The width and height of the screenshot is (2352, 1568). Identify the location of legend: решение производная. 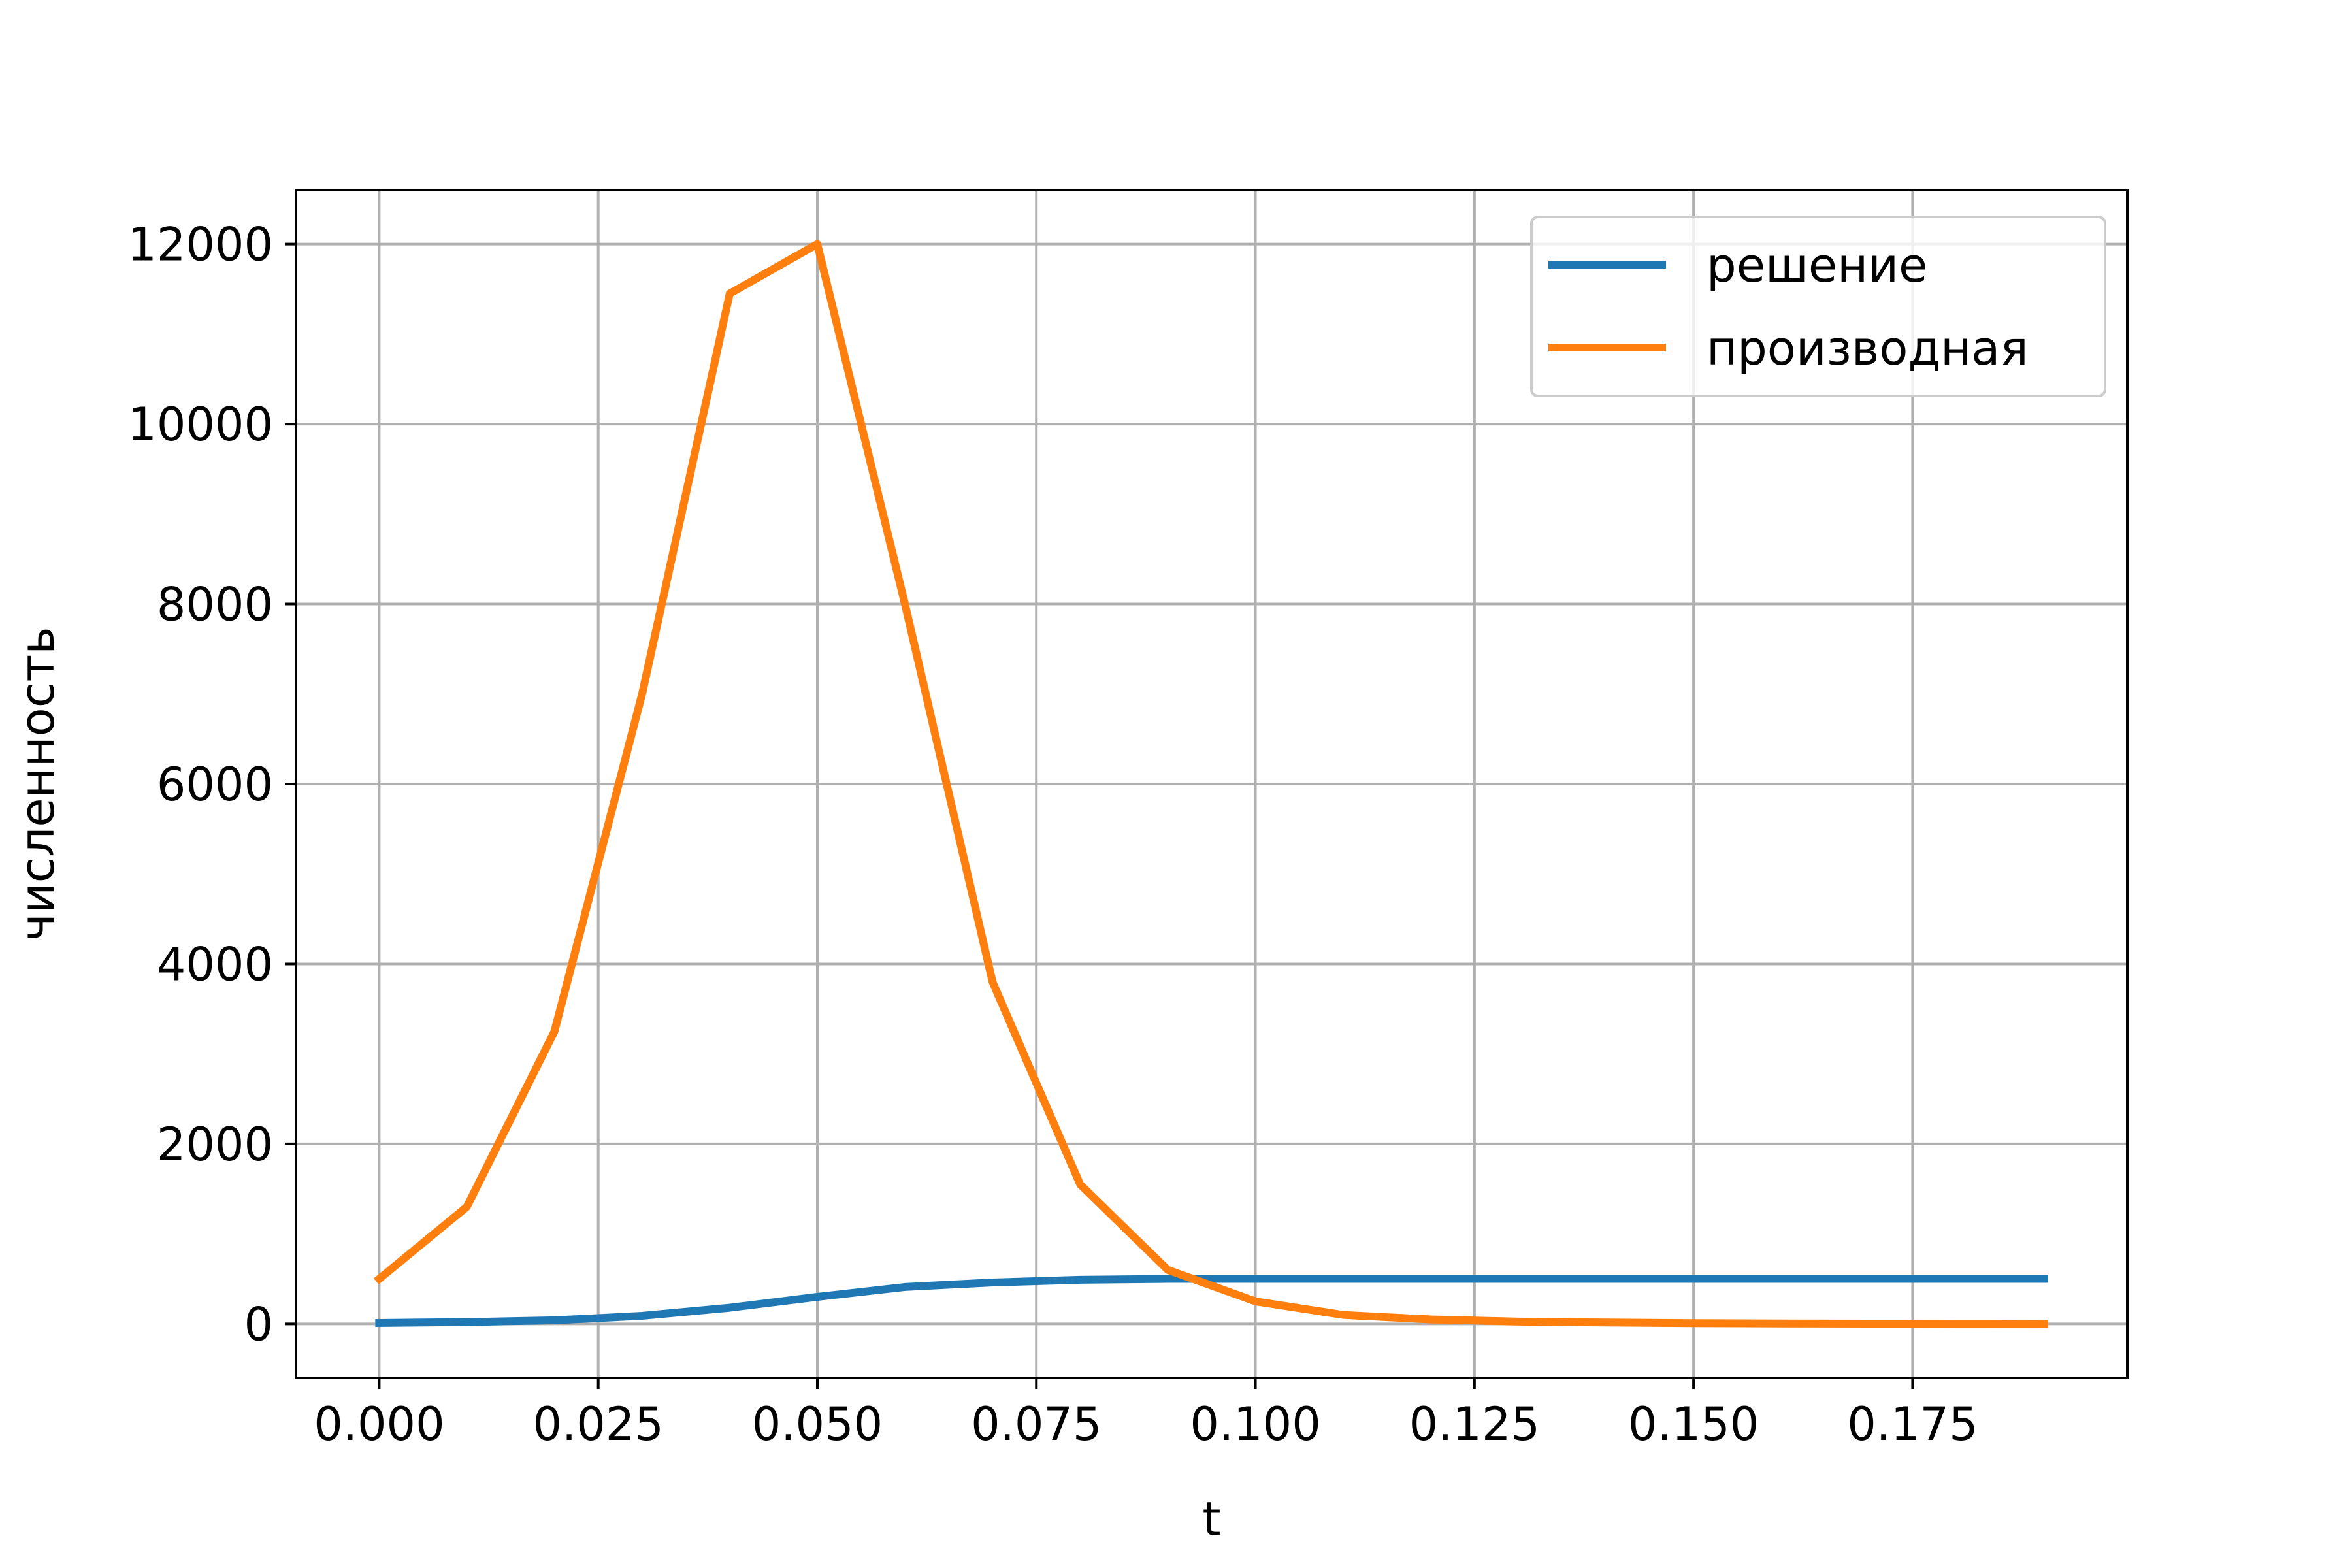
(1818, 306).